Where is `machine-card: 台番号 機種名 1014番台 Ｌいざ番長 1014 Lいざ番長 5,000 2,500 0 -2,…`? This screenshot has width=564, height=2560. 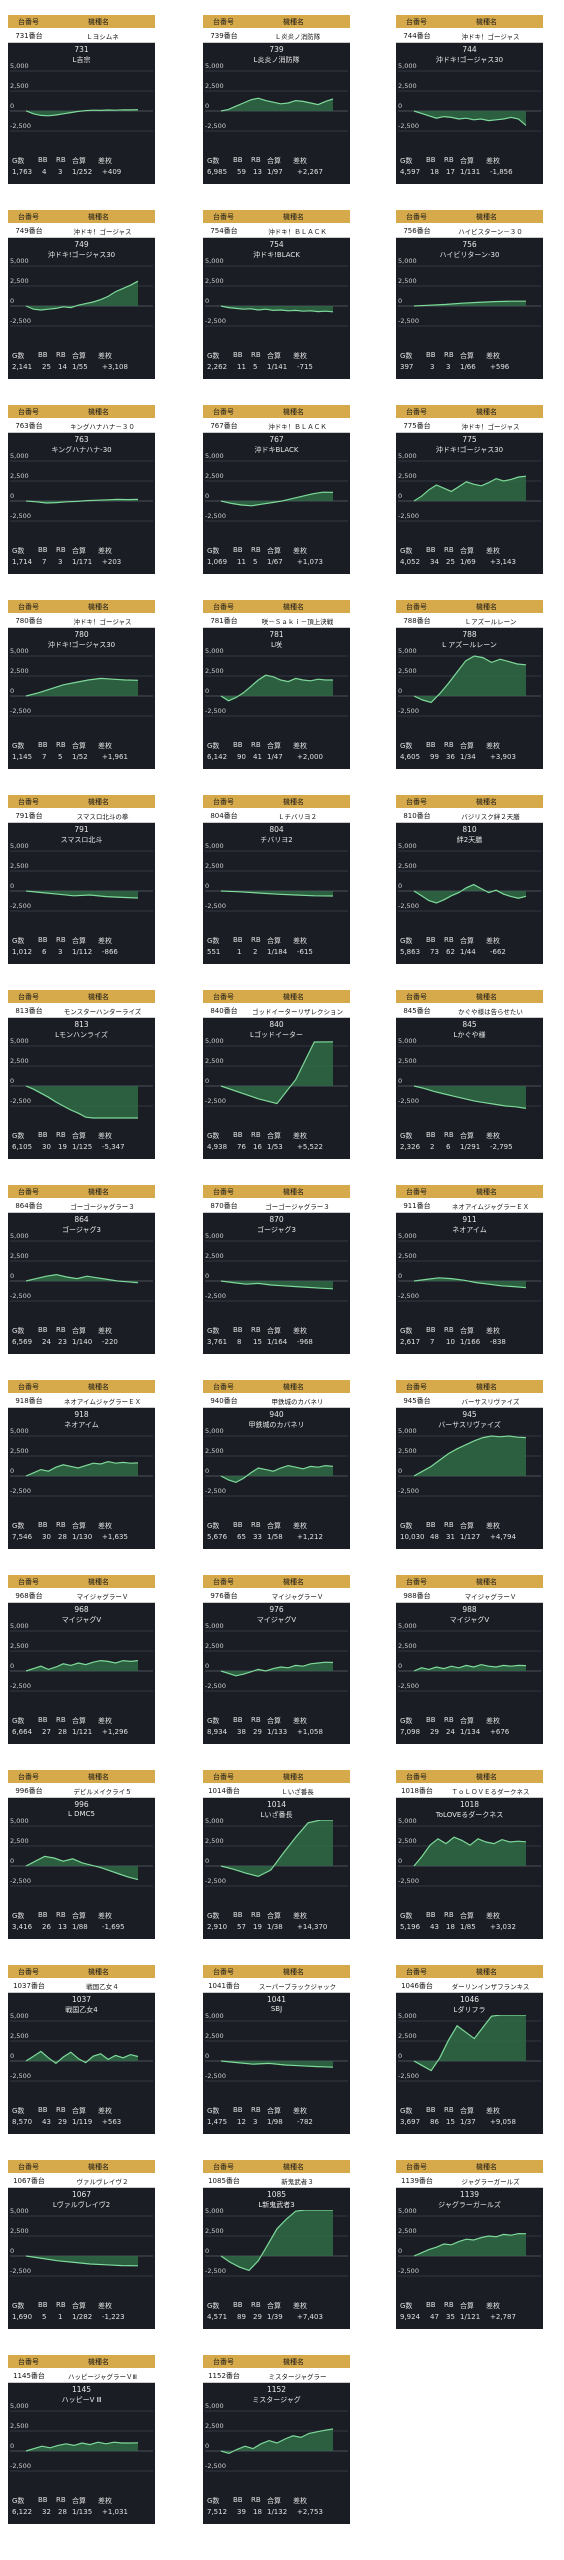 machine-card: 台番号 機種名 1014番台 Ｌいざ番長 1014 Lいざ番長 5,000 2,500 0 -2,… is located at coordinates (276, 1854).